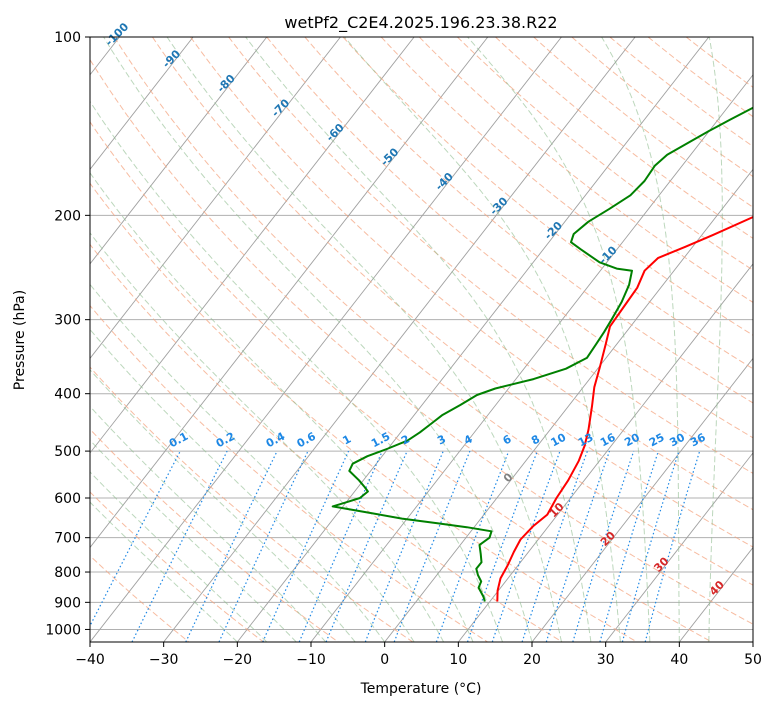 The image size is (775, 708). What do you see at coordinates (421, 689) in the screenshot?
I see `x-axis-title: Temperature (°C)` at bounding box center [421, 689].